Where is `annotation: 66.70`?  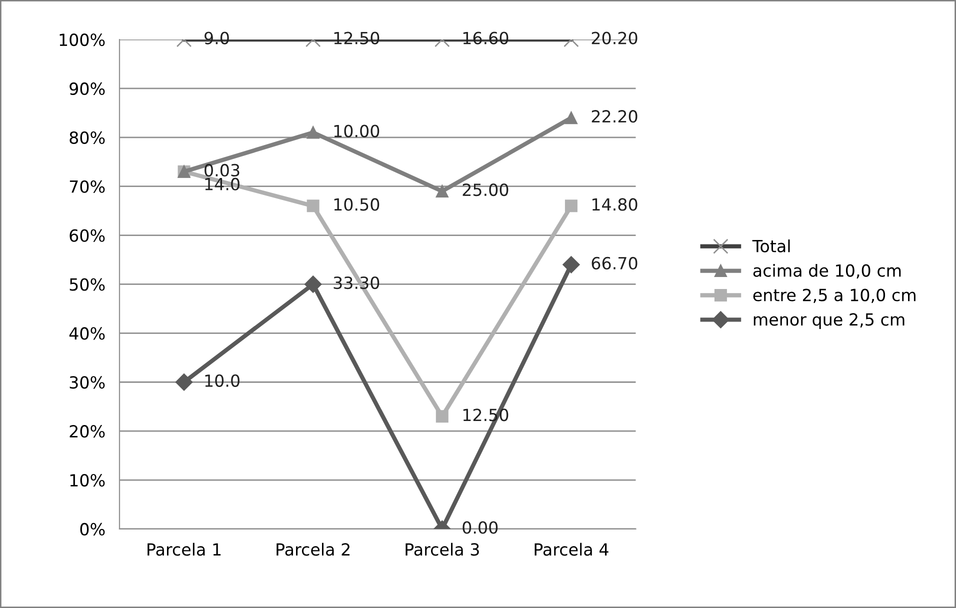 annotation: 66.70 is located at coordinates (615, 263).